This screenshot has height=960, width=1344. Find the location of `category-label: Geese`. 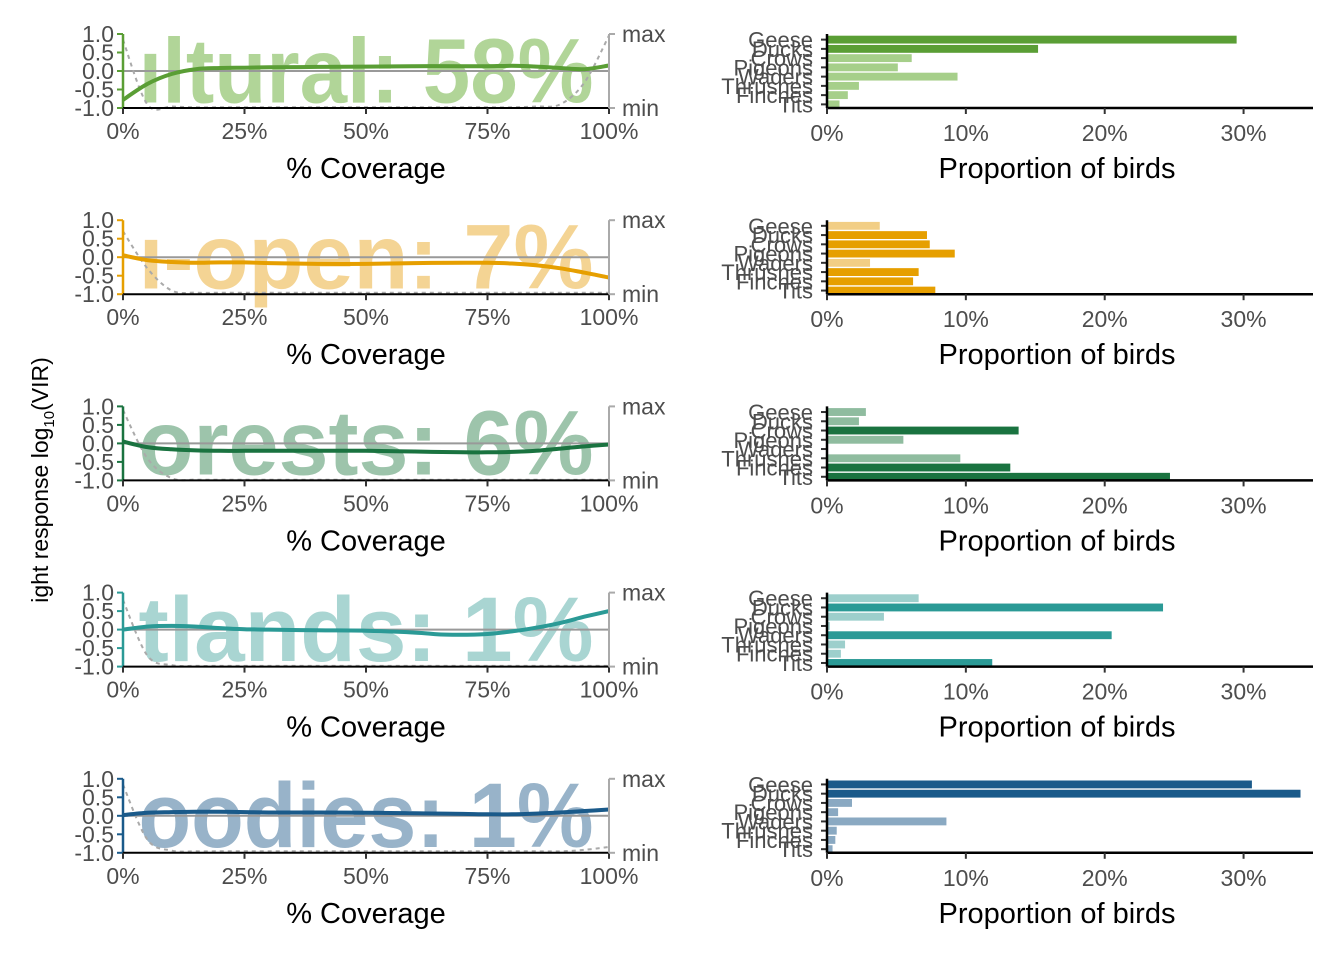

category-label: Geese is located at coordinates (780, 412).